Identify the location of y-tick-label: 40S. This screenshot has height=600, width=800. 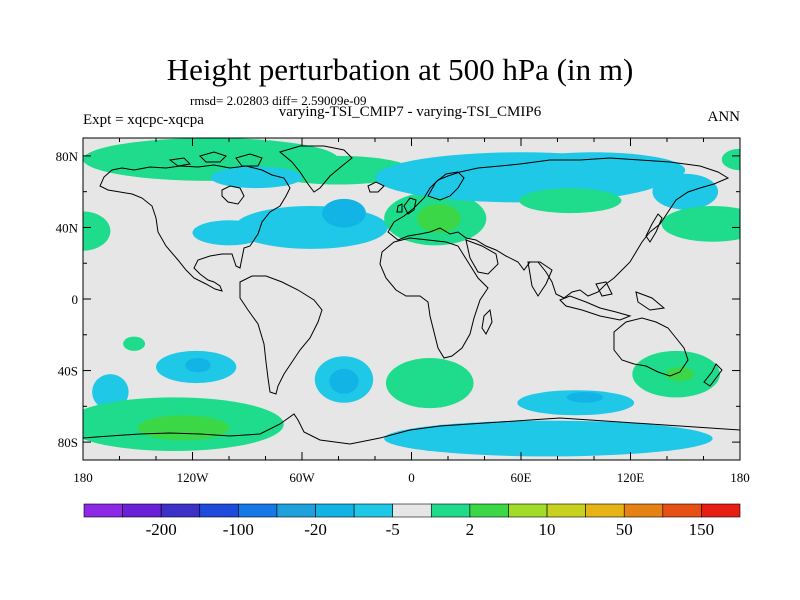
(68, 371).